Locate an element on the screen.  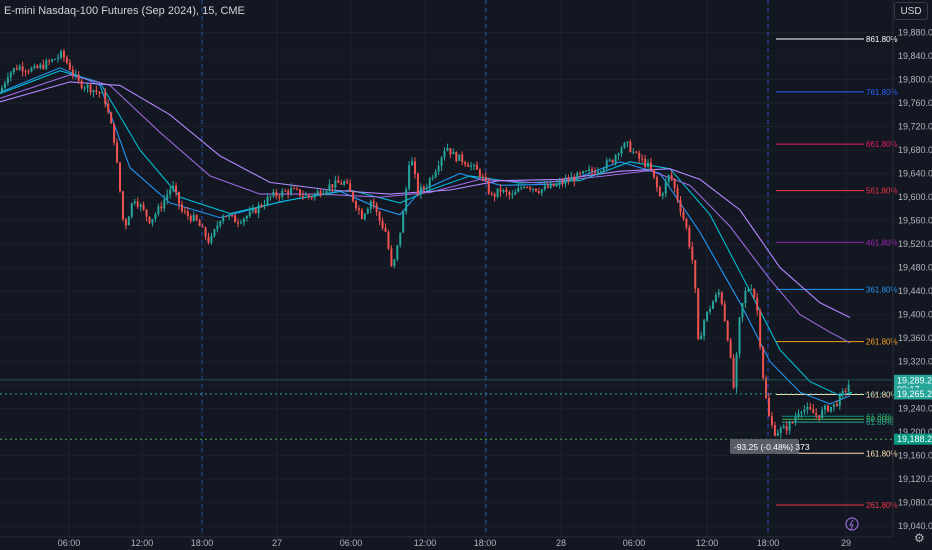
measure-box is located at coordinates (764, 446).